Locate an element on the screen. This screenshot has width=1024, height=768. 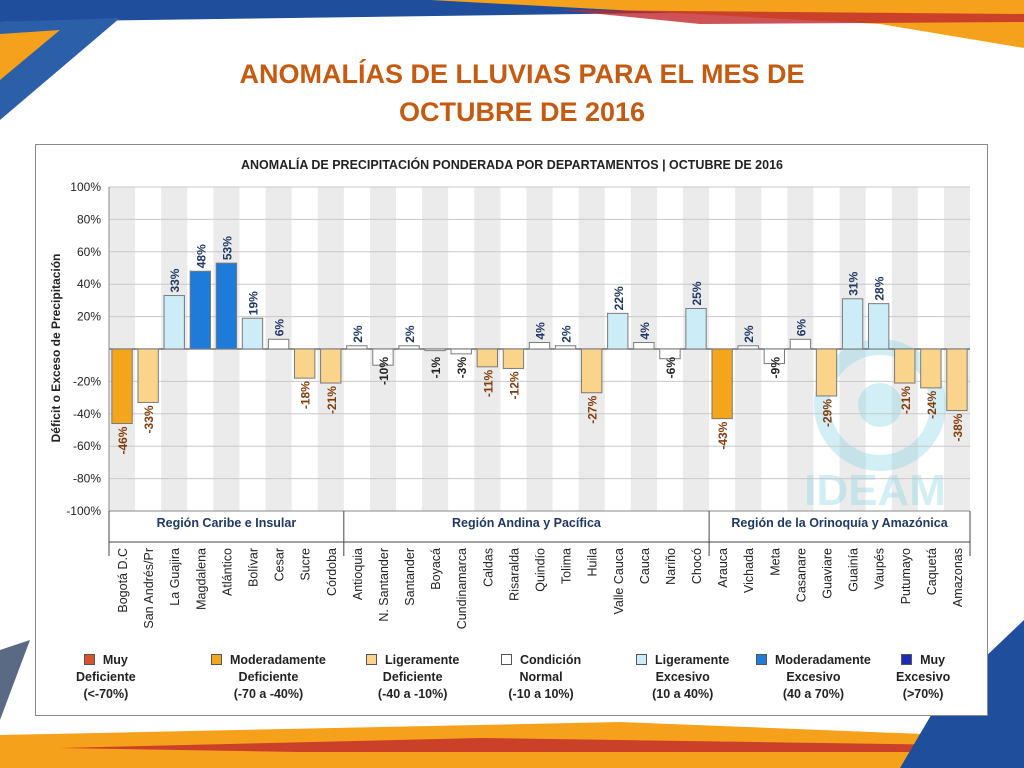
y-axis-label: Déficit o Exceso de Precipitación is located at coordinates (56, 348).